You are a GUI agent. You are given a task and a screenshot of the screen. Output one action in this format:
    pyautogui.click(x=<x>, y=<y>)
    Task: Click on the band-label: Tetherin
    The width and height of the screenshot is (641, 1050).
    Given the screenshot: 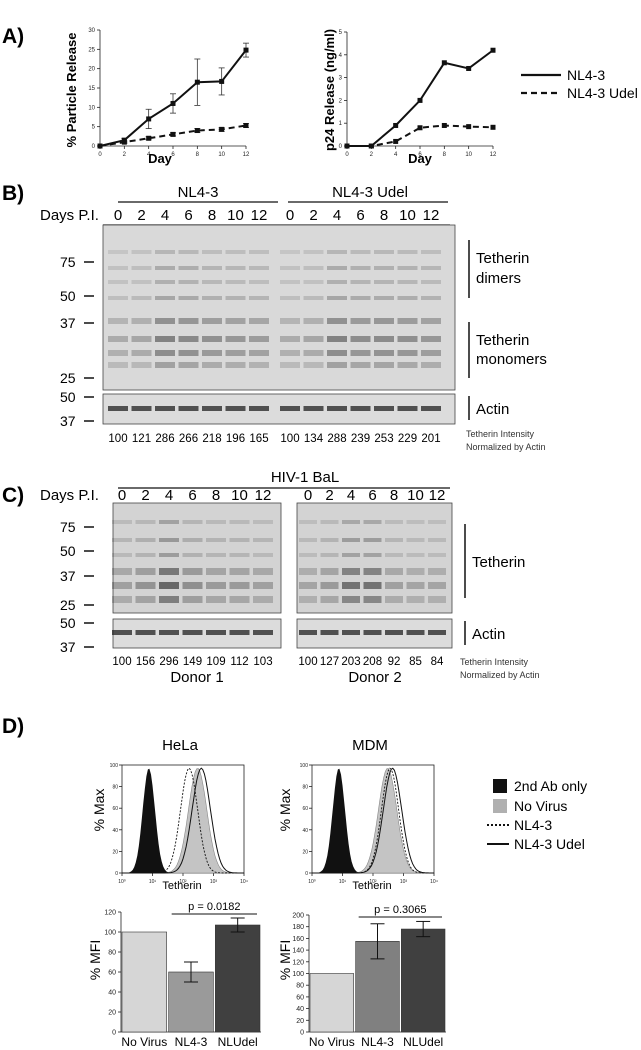 What is the action you would take?
    pyautogui.click(x=502, y=340)
    